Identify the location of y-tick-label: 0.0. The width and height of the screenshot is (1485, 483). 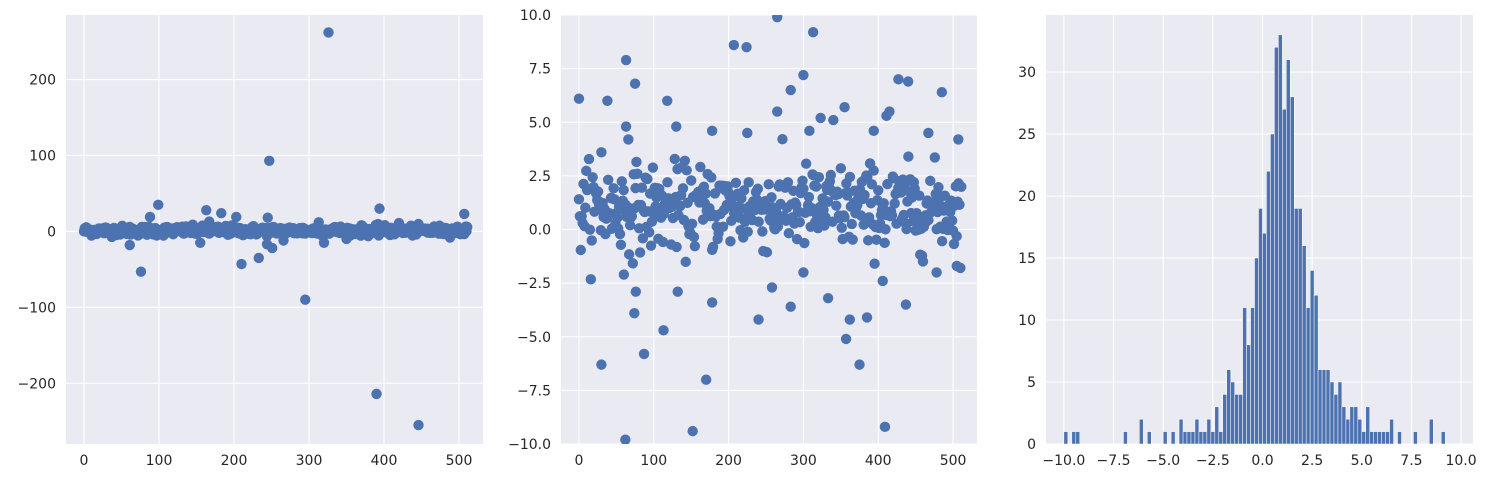
(540, 231).